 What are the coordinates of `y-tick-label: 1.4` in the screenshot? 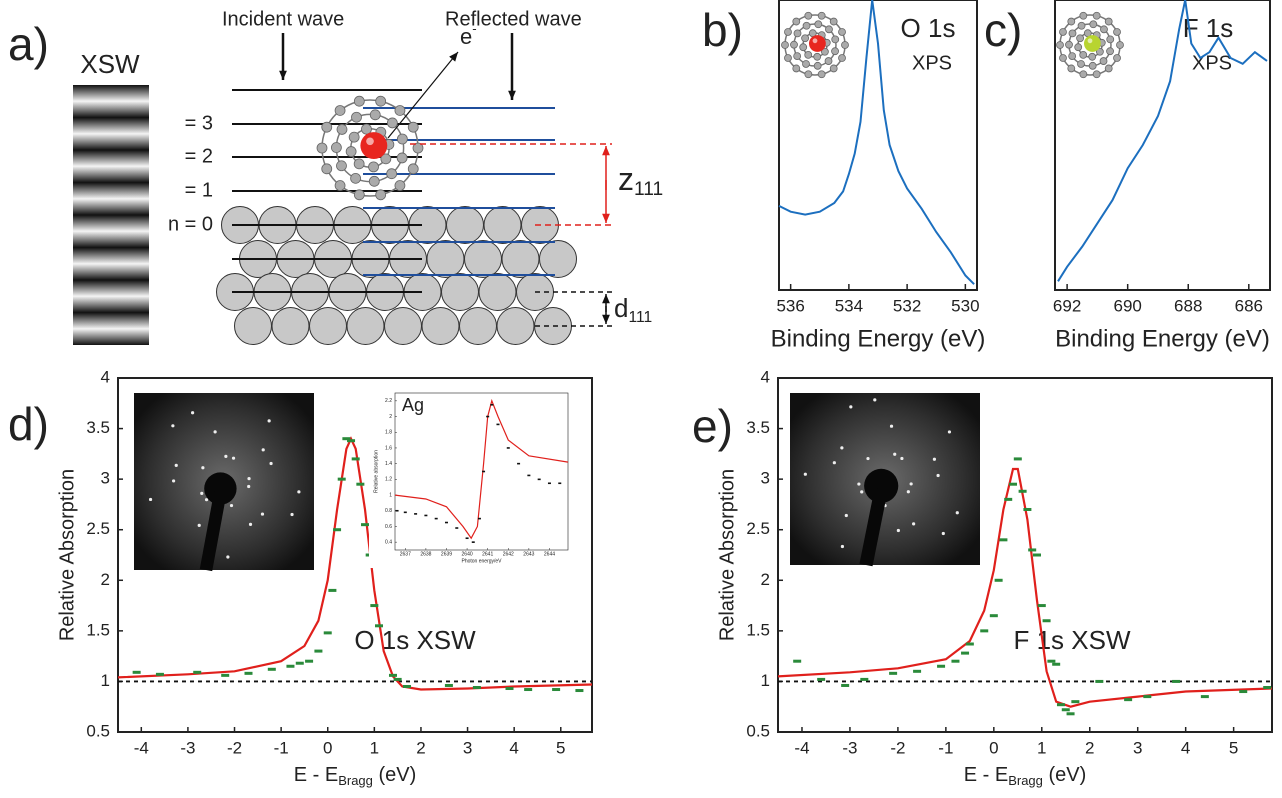 It's located at (388, 464).